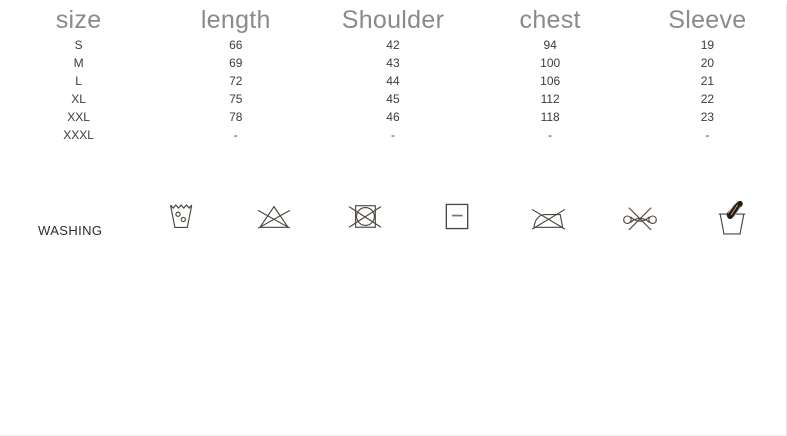 The image size is (787, 436). What do you see at coordinates (78, 19) in the screenshot?
I see `column-header-size: size` at bounding box center [78, 19].